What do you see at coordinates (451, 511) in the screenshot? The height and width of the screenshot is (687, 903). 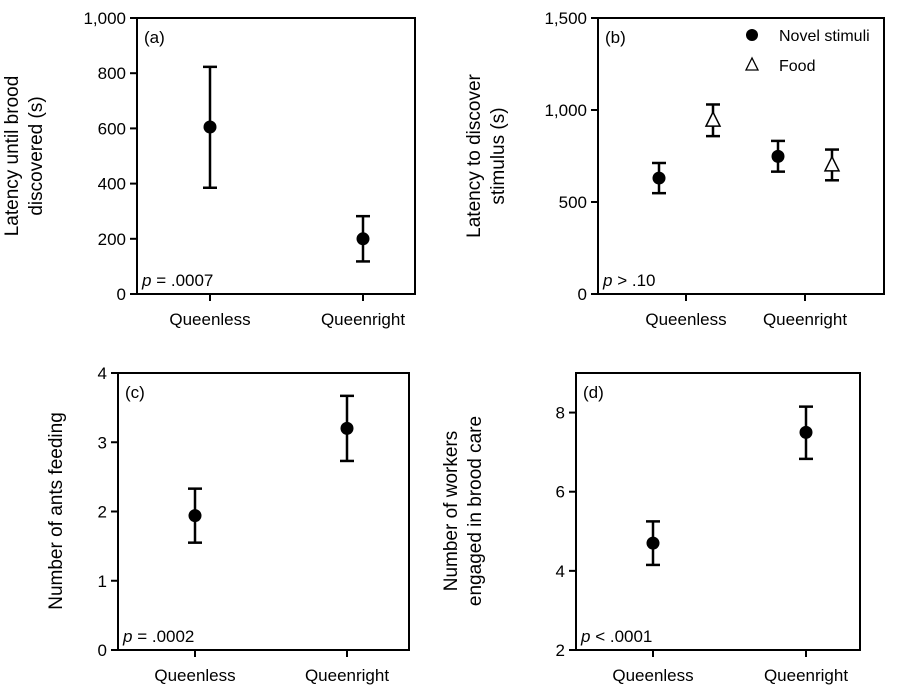 I see `y-axis-label-line: Number of workers` at bounding box center [451, 511].